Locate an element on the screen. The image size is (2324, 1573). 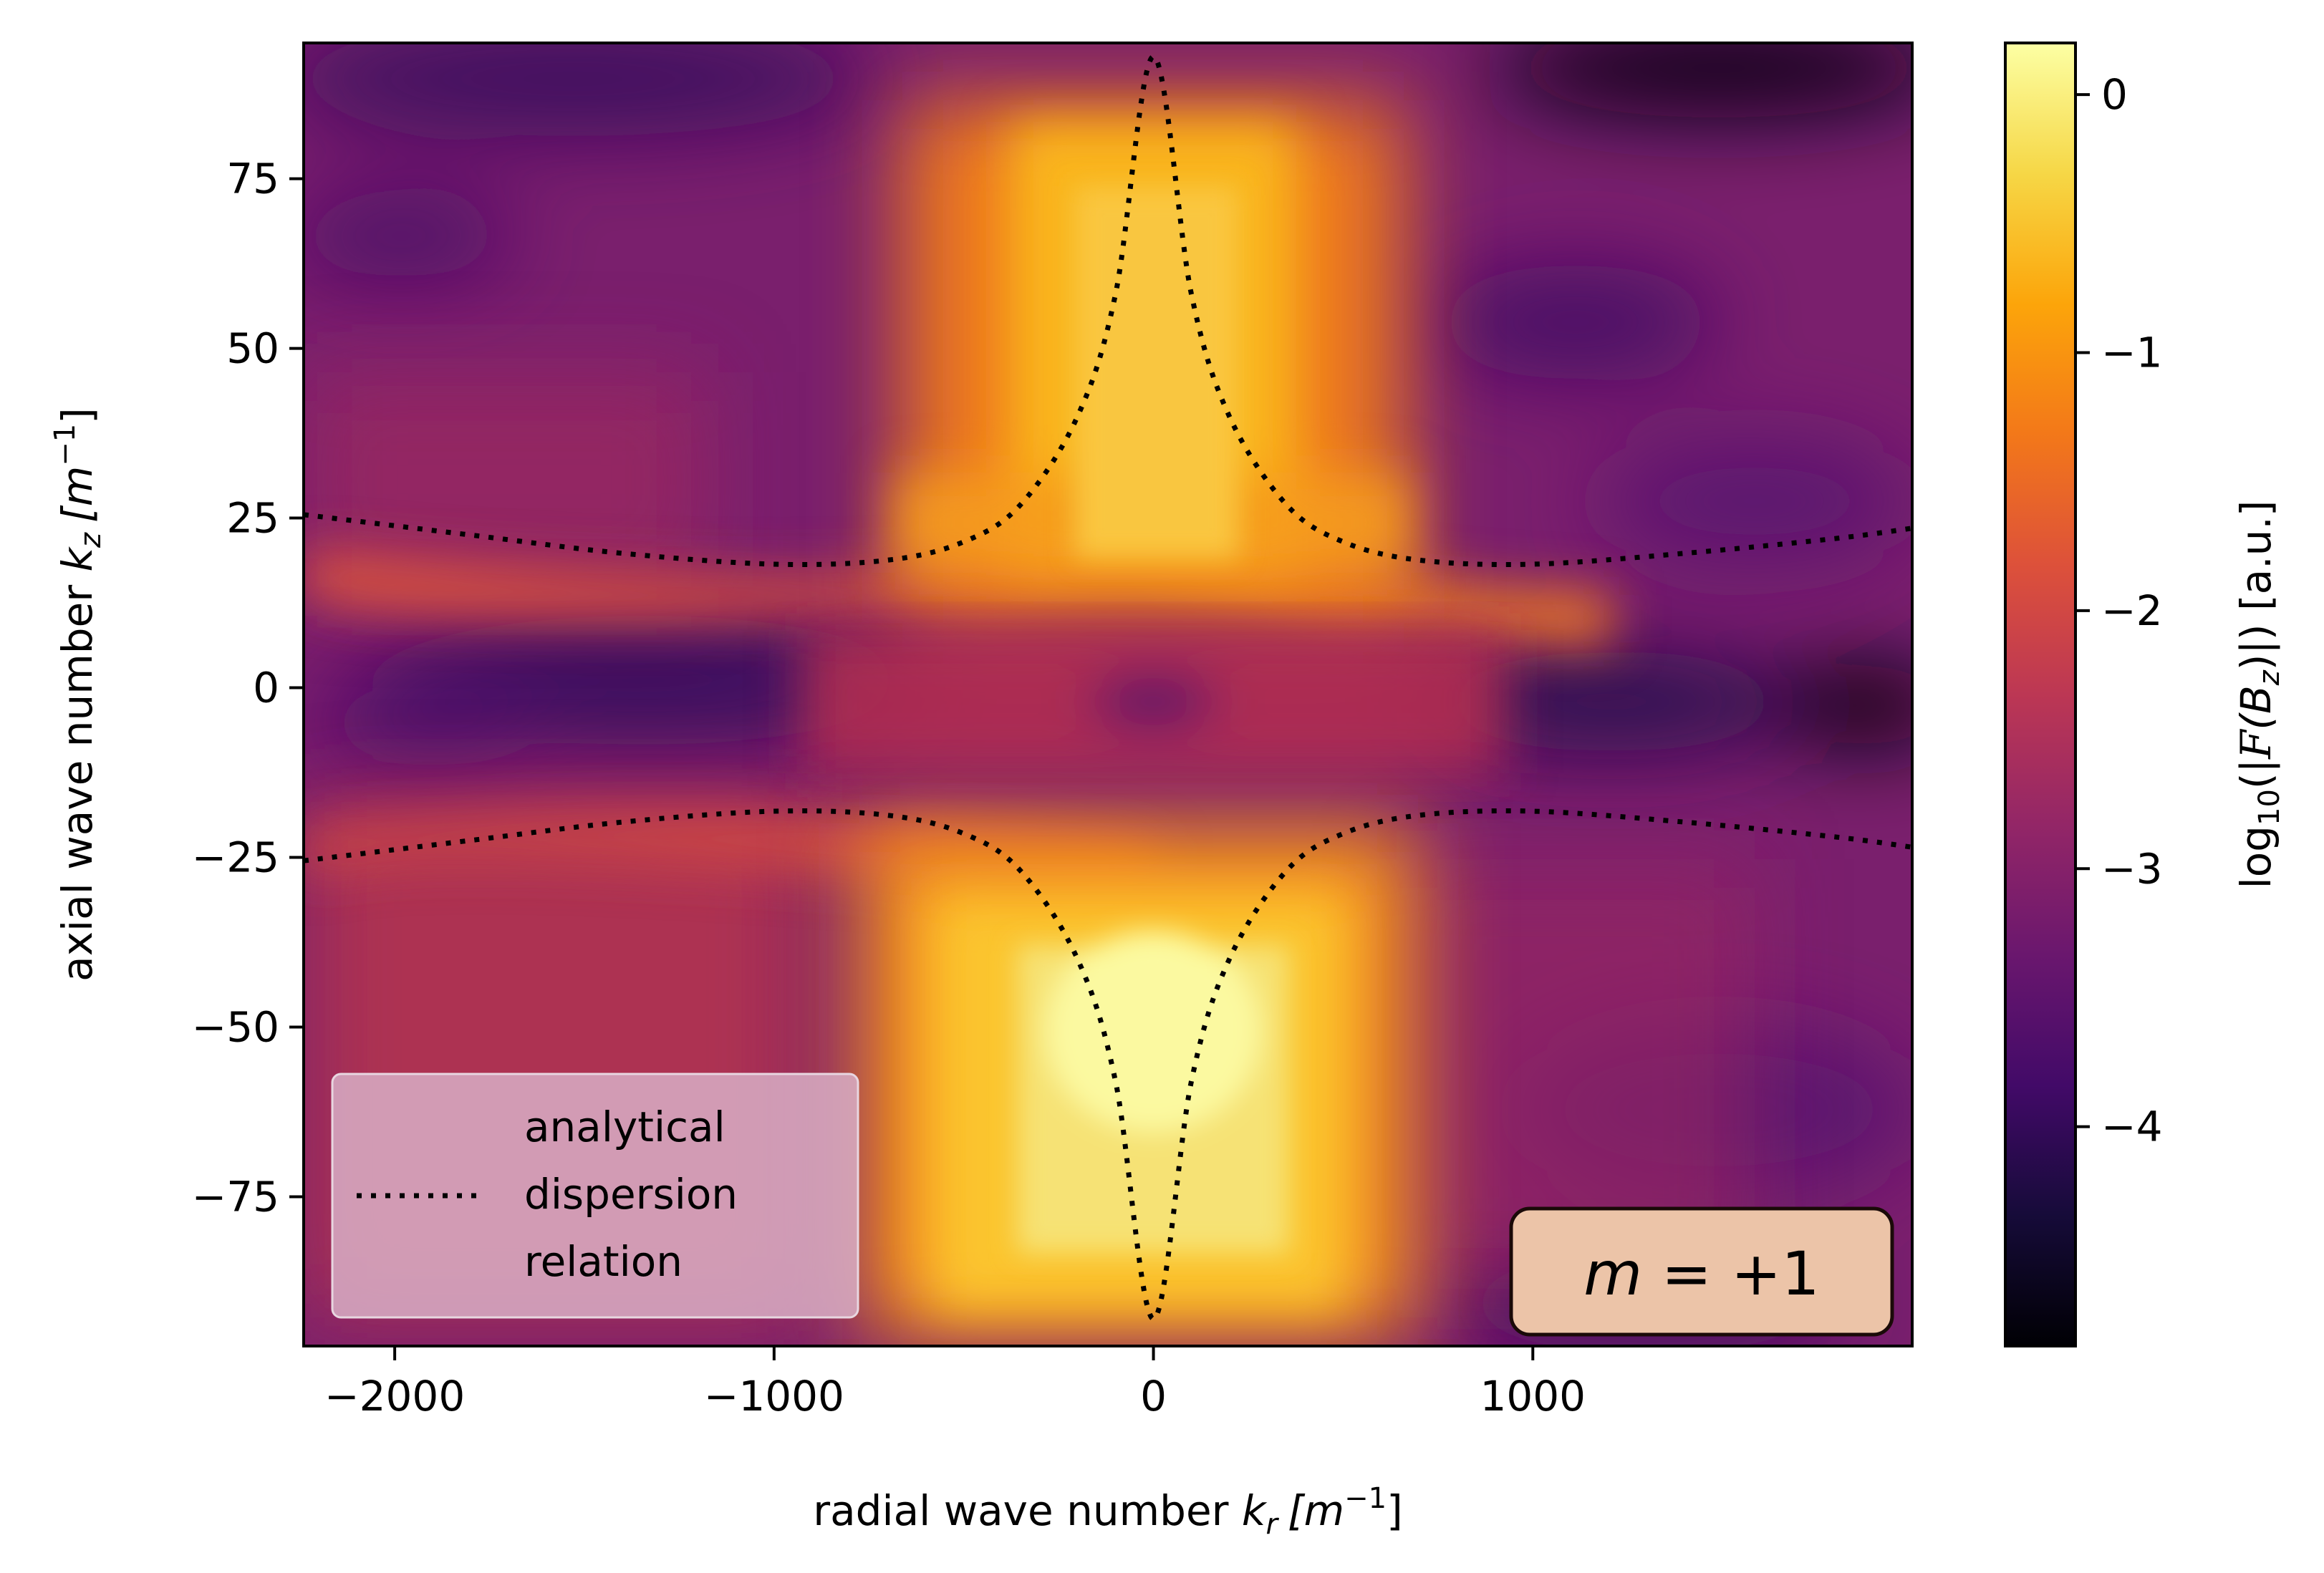
cbar-B: (B is located at coordinates (2256, 707).